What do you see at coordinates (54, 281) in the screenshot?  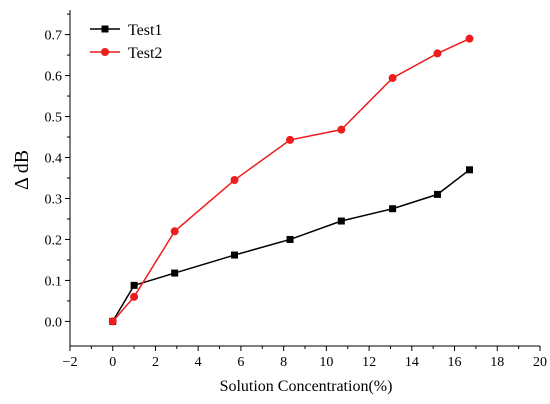 I see `y-tick-label: 0.1` at bounding box center [54, 281].